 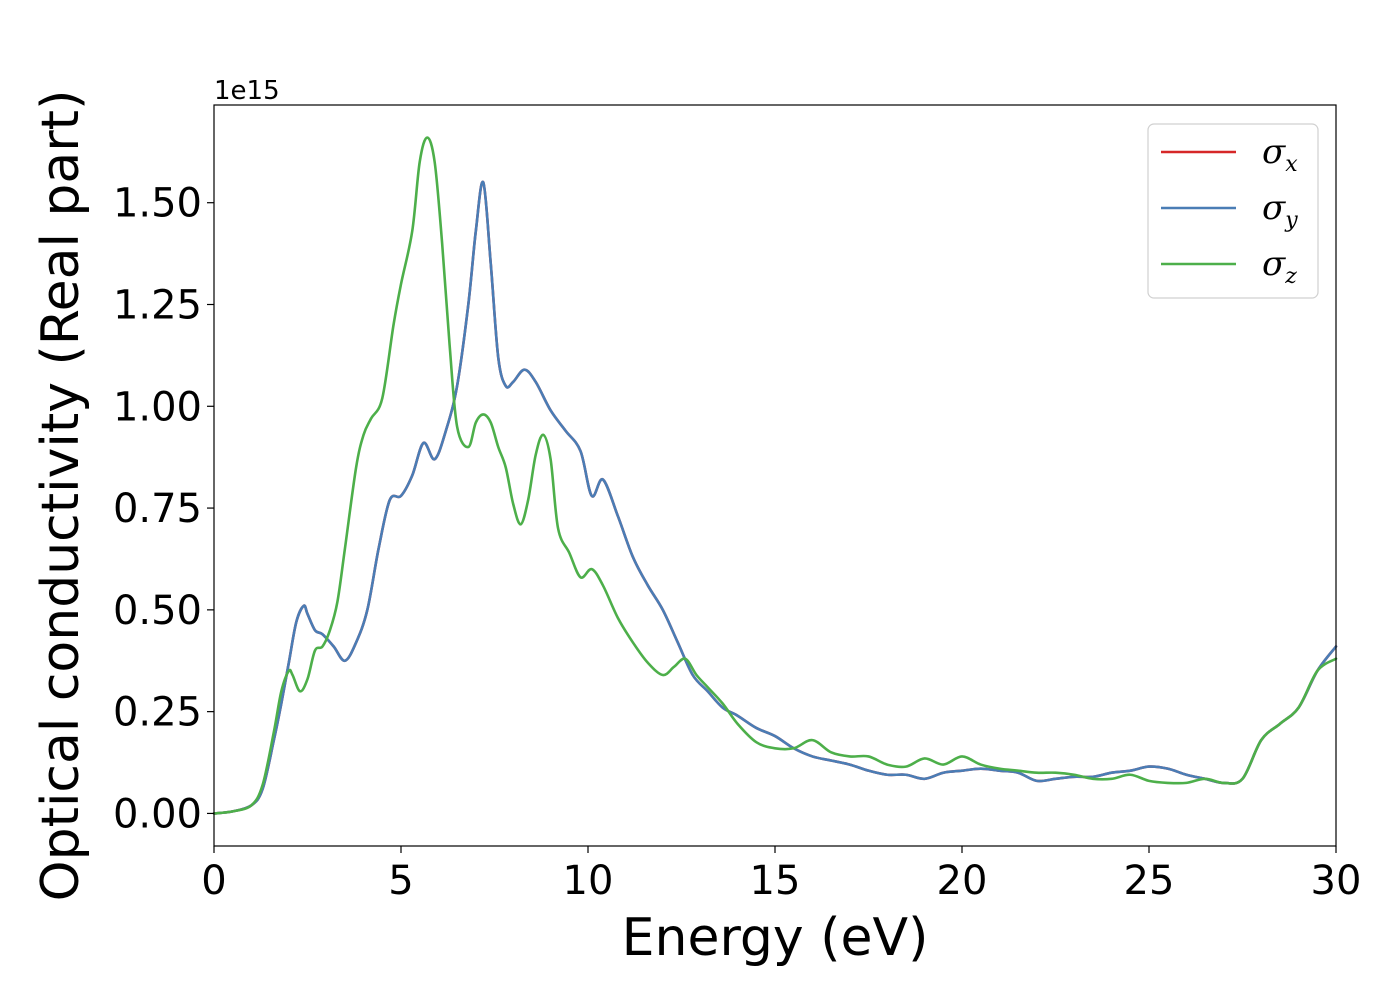 What do you see at coordinates (775, 938) in the screenshot?
I see `x-axis-title: Energy (eV)` at bounding box center [775, 938].